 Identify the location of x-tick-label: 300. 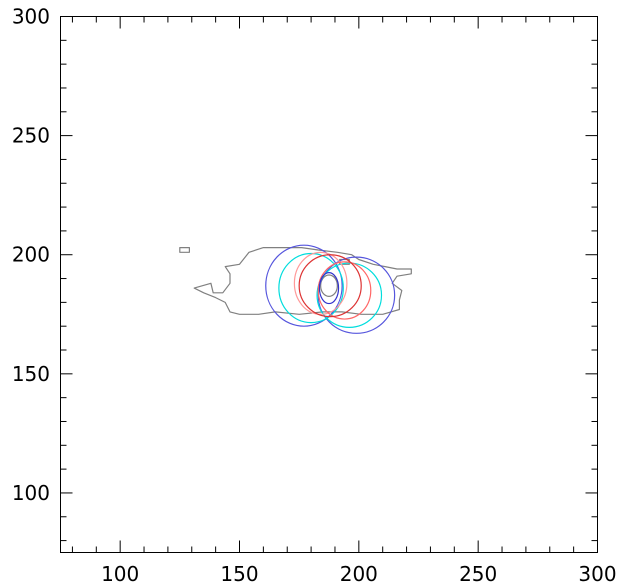
(597, 573).